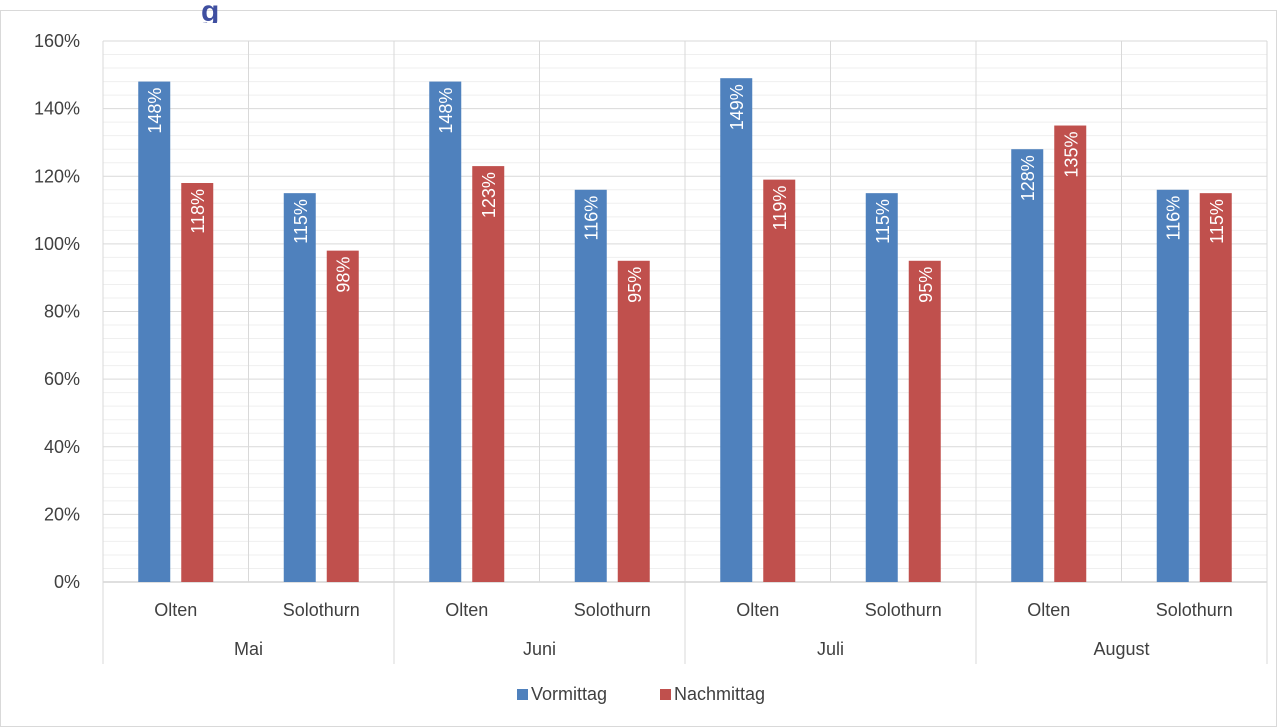  I want to click on y-tick-label: 0%, so click(67, 582).